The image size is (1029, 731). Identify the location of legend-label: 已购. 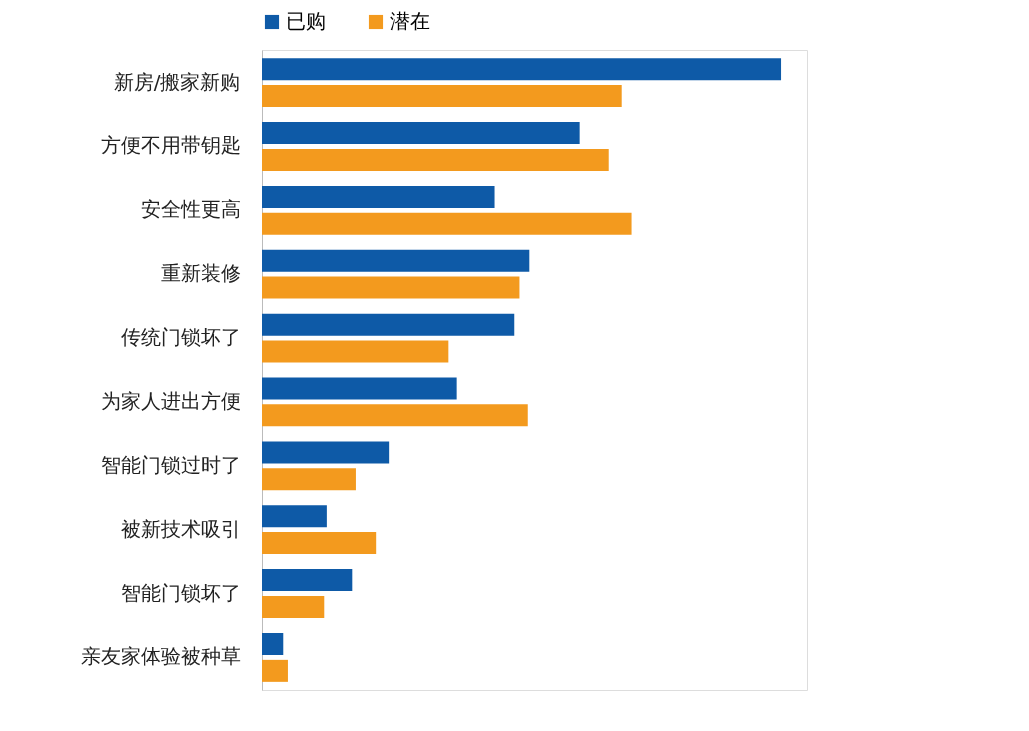
(306, 21).